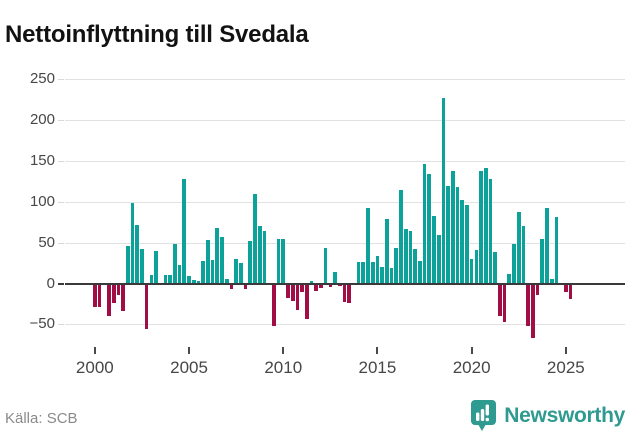  Describe the element at coordinates (127, 264) in the screenshot. I see `bar-2001-q4` at that location.